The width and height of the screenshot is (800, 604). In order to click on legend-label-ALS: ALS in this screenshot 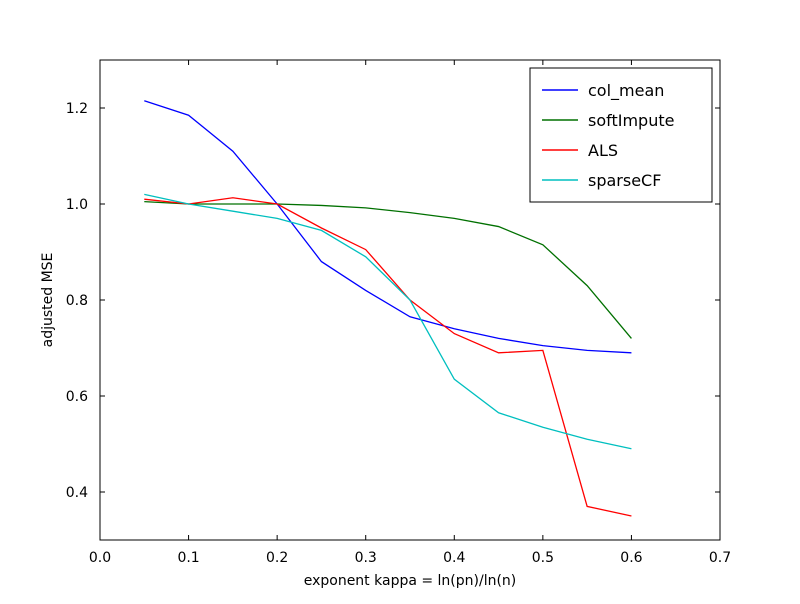, I will do `click(603, 150)`.